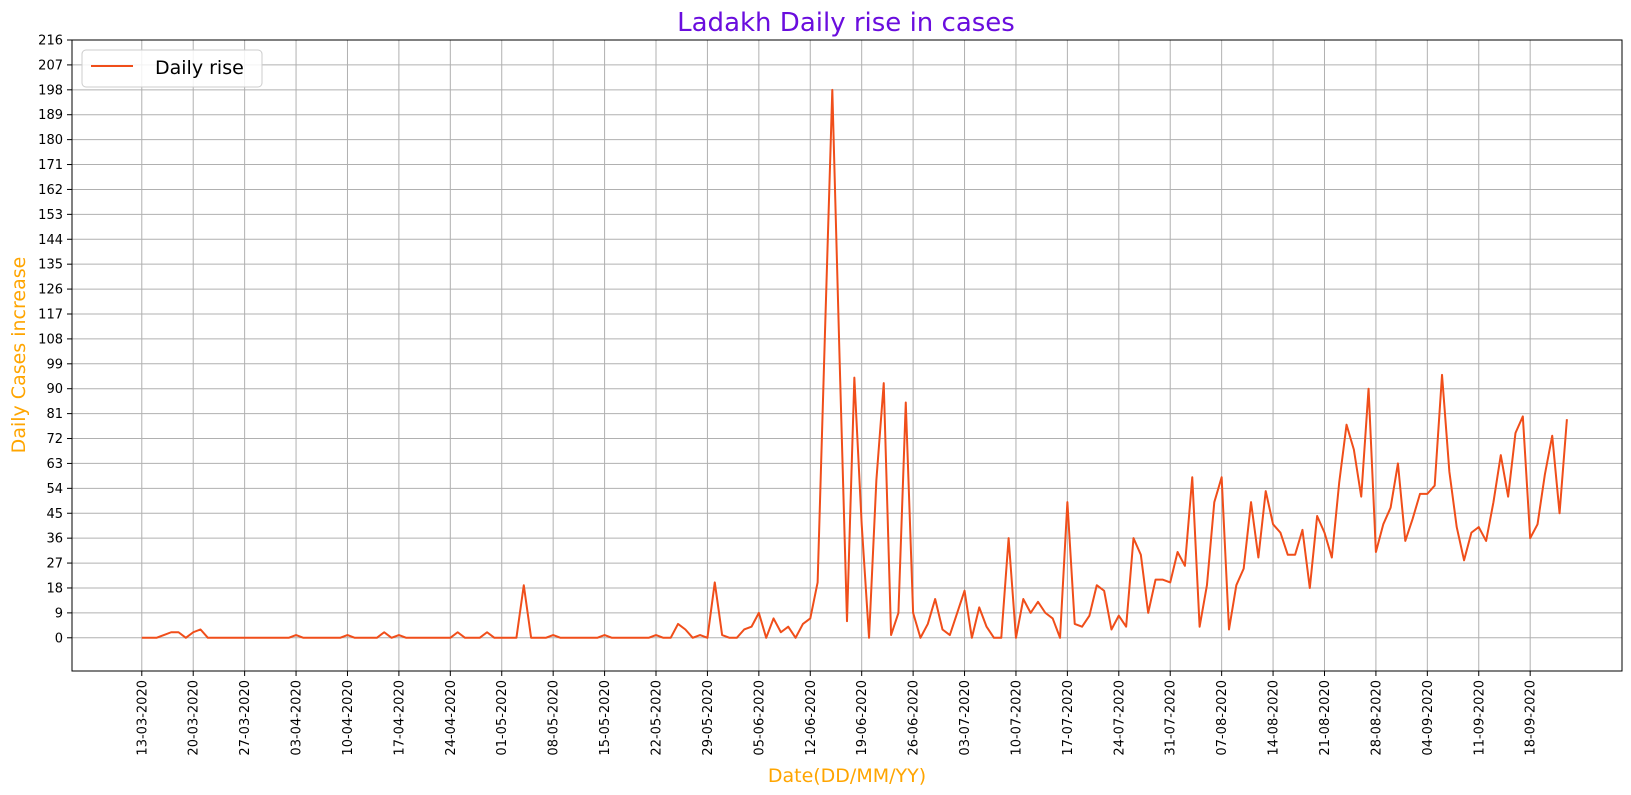  I want to click on x-tick-label: 19-06-2020, so click(862, 718).